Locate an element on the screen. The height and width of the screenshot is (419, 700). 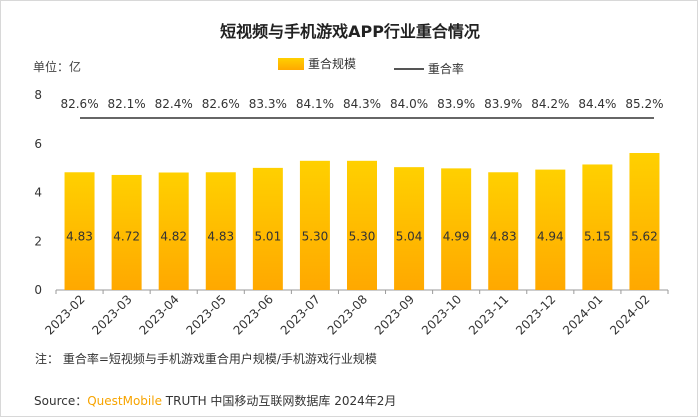
chart-title: 短视频与手机游戏APP行业重合情况 is located at coordinates (350, 31).